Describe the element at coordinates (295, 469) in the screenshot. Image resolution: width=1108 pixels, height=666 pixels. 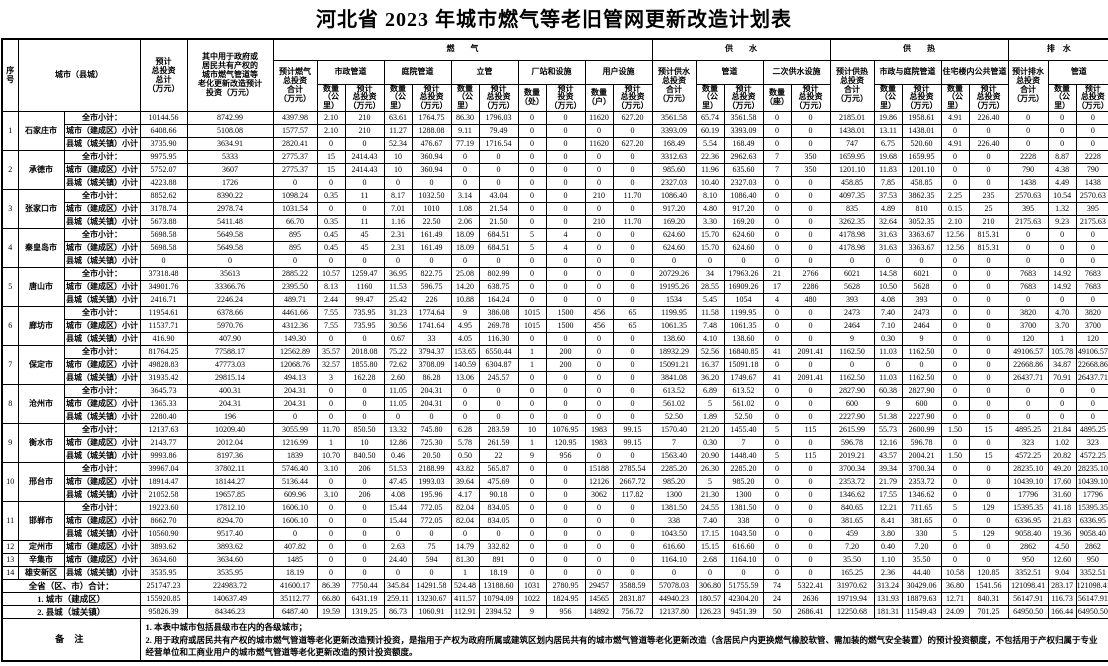
I see `value-cell: 5746.40` at that location.